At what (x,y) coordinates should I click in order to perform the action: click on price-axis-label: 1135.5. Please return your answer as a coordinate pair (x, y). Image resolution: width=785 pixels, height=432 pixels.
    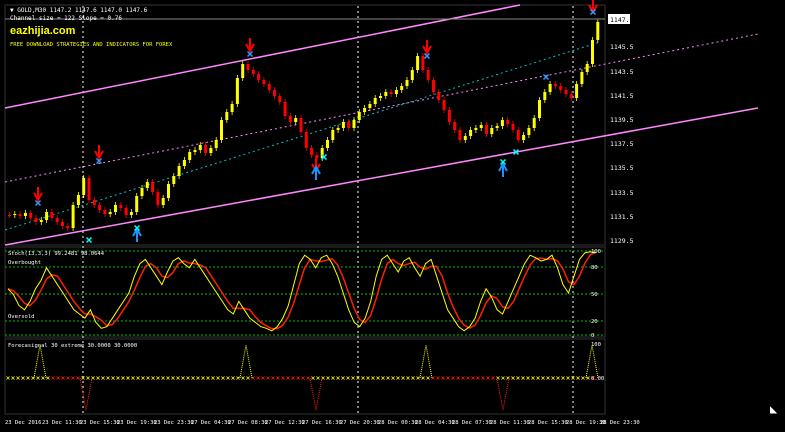
    Looking at the image, I should click on (622, 168).